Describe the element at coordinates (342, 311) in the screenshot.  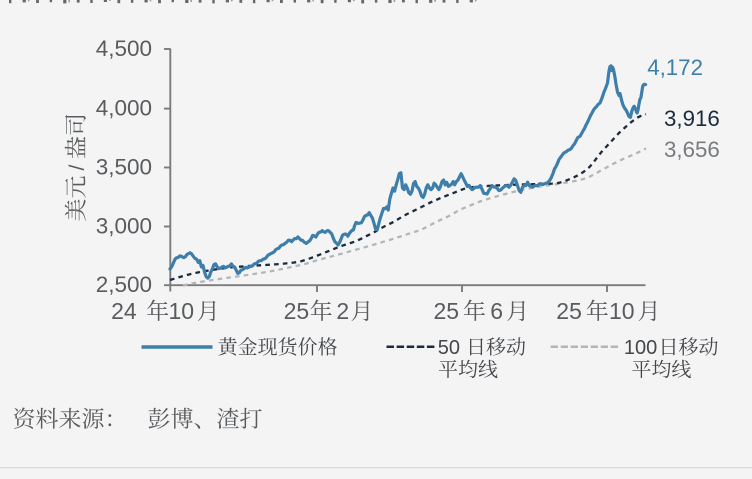
I see `svg-text: 2` at that location.